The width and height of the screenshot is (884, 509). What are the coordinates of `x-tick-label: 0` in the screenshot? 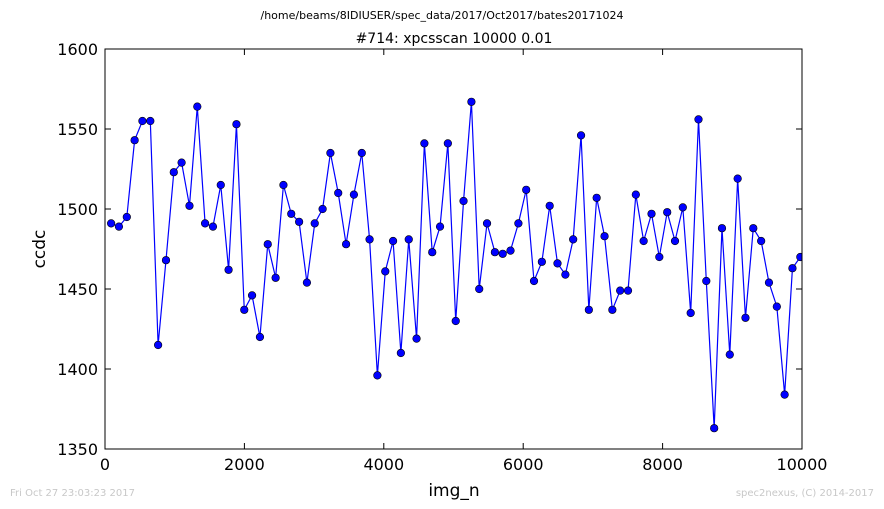 It's located at (105, 464).